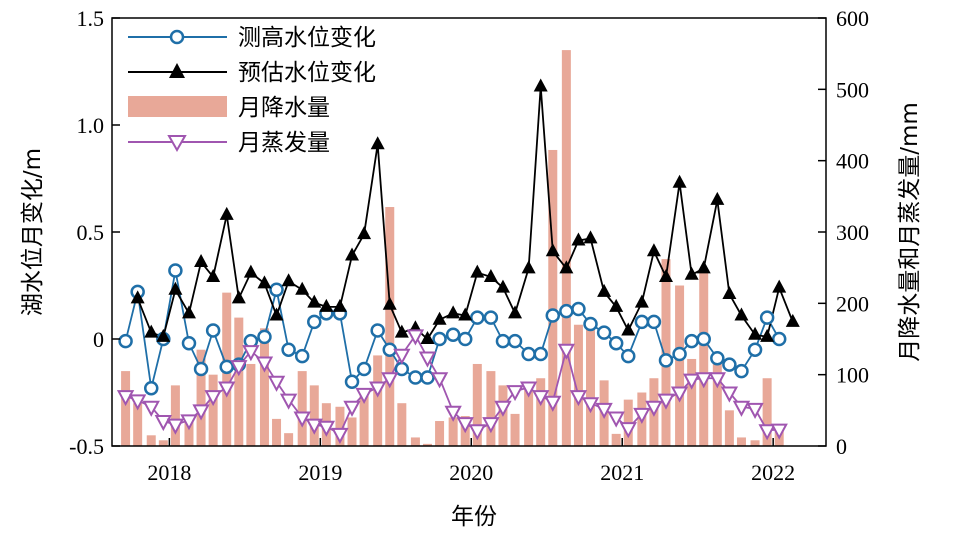 This screenshot has height=534, width=957. Describe the element at coordinates (91, 125) in the screenshot. I see `y-tick-label-left: 1.0` at that location.